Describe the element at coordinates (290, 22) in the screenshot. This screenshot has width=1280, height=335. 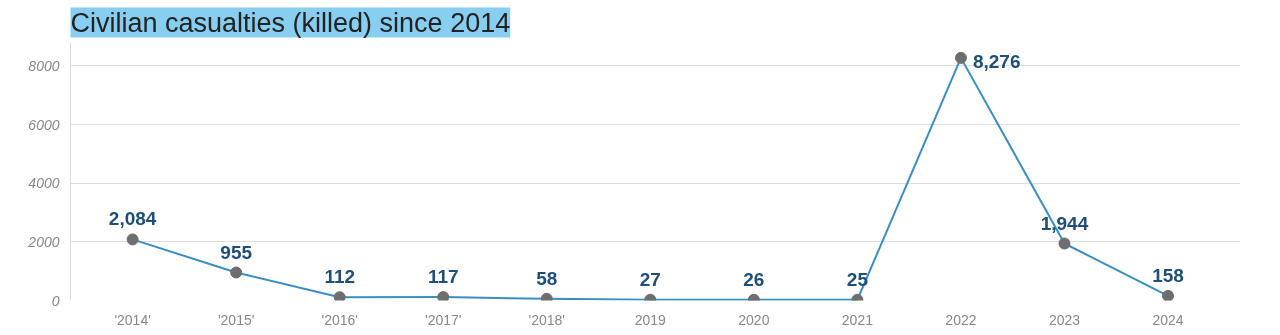
I see `chart-title: Civilian casualties (killed) since 2014` at that location.